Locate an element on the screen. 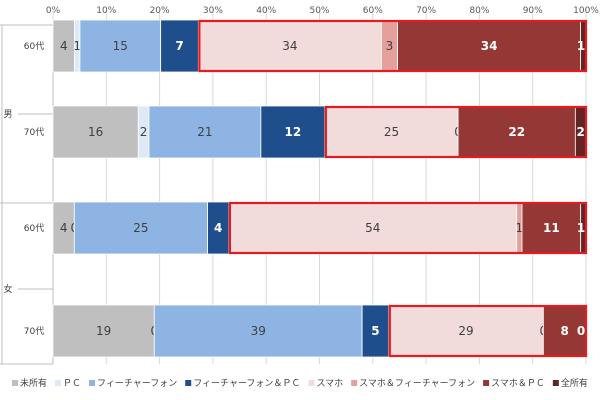  data-label: 15 is located at coordinates (120, 46).